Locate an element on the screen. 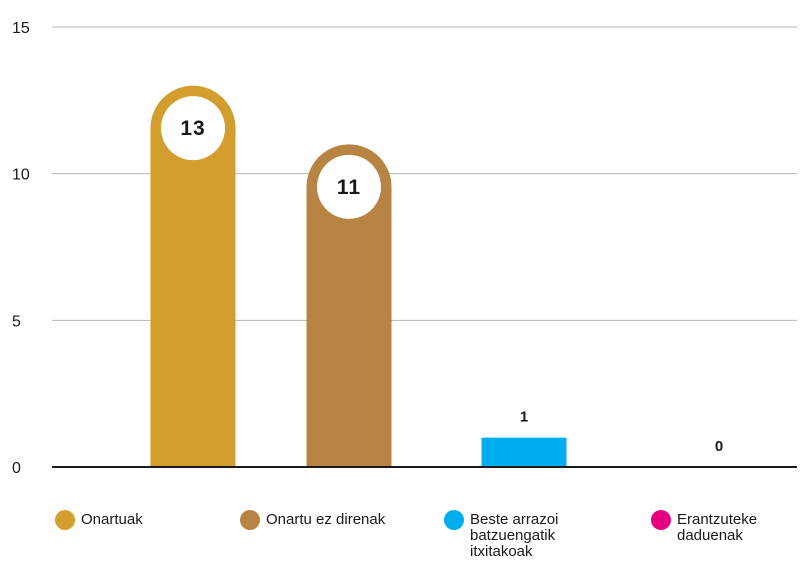 This screenshot has height=569, width=801. legend-label-line: Beste arrazoi is located at coordinates (514, 519).